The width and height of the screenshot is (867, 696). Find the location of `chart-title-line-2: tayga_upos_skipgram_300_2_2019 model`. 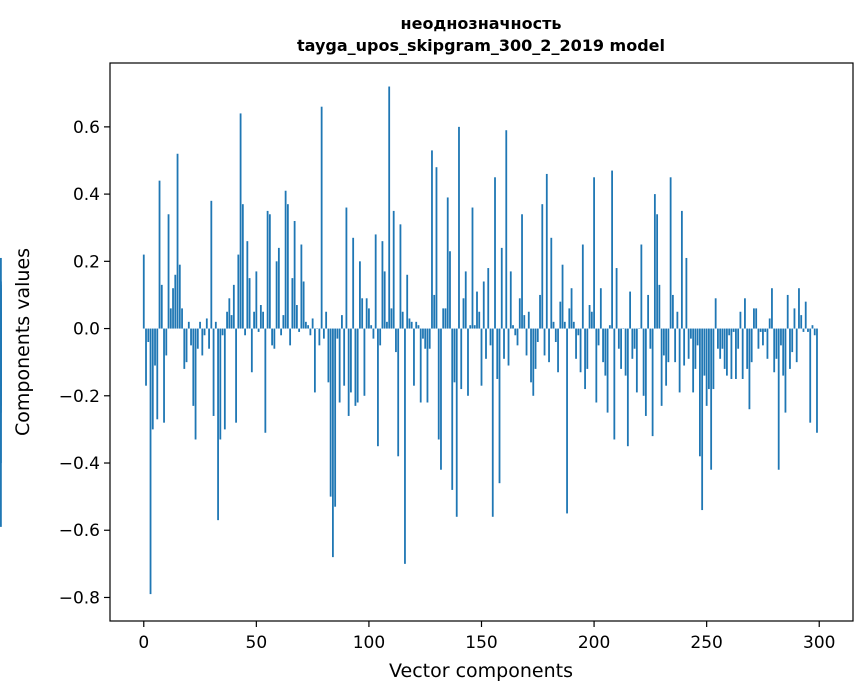

chart-title-line-2: tayga_upos_skipgram_300_2_2019 model is located at coordinates (481, 45).